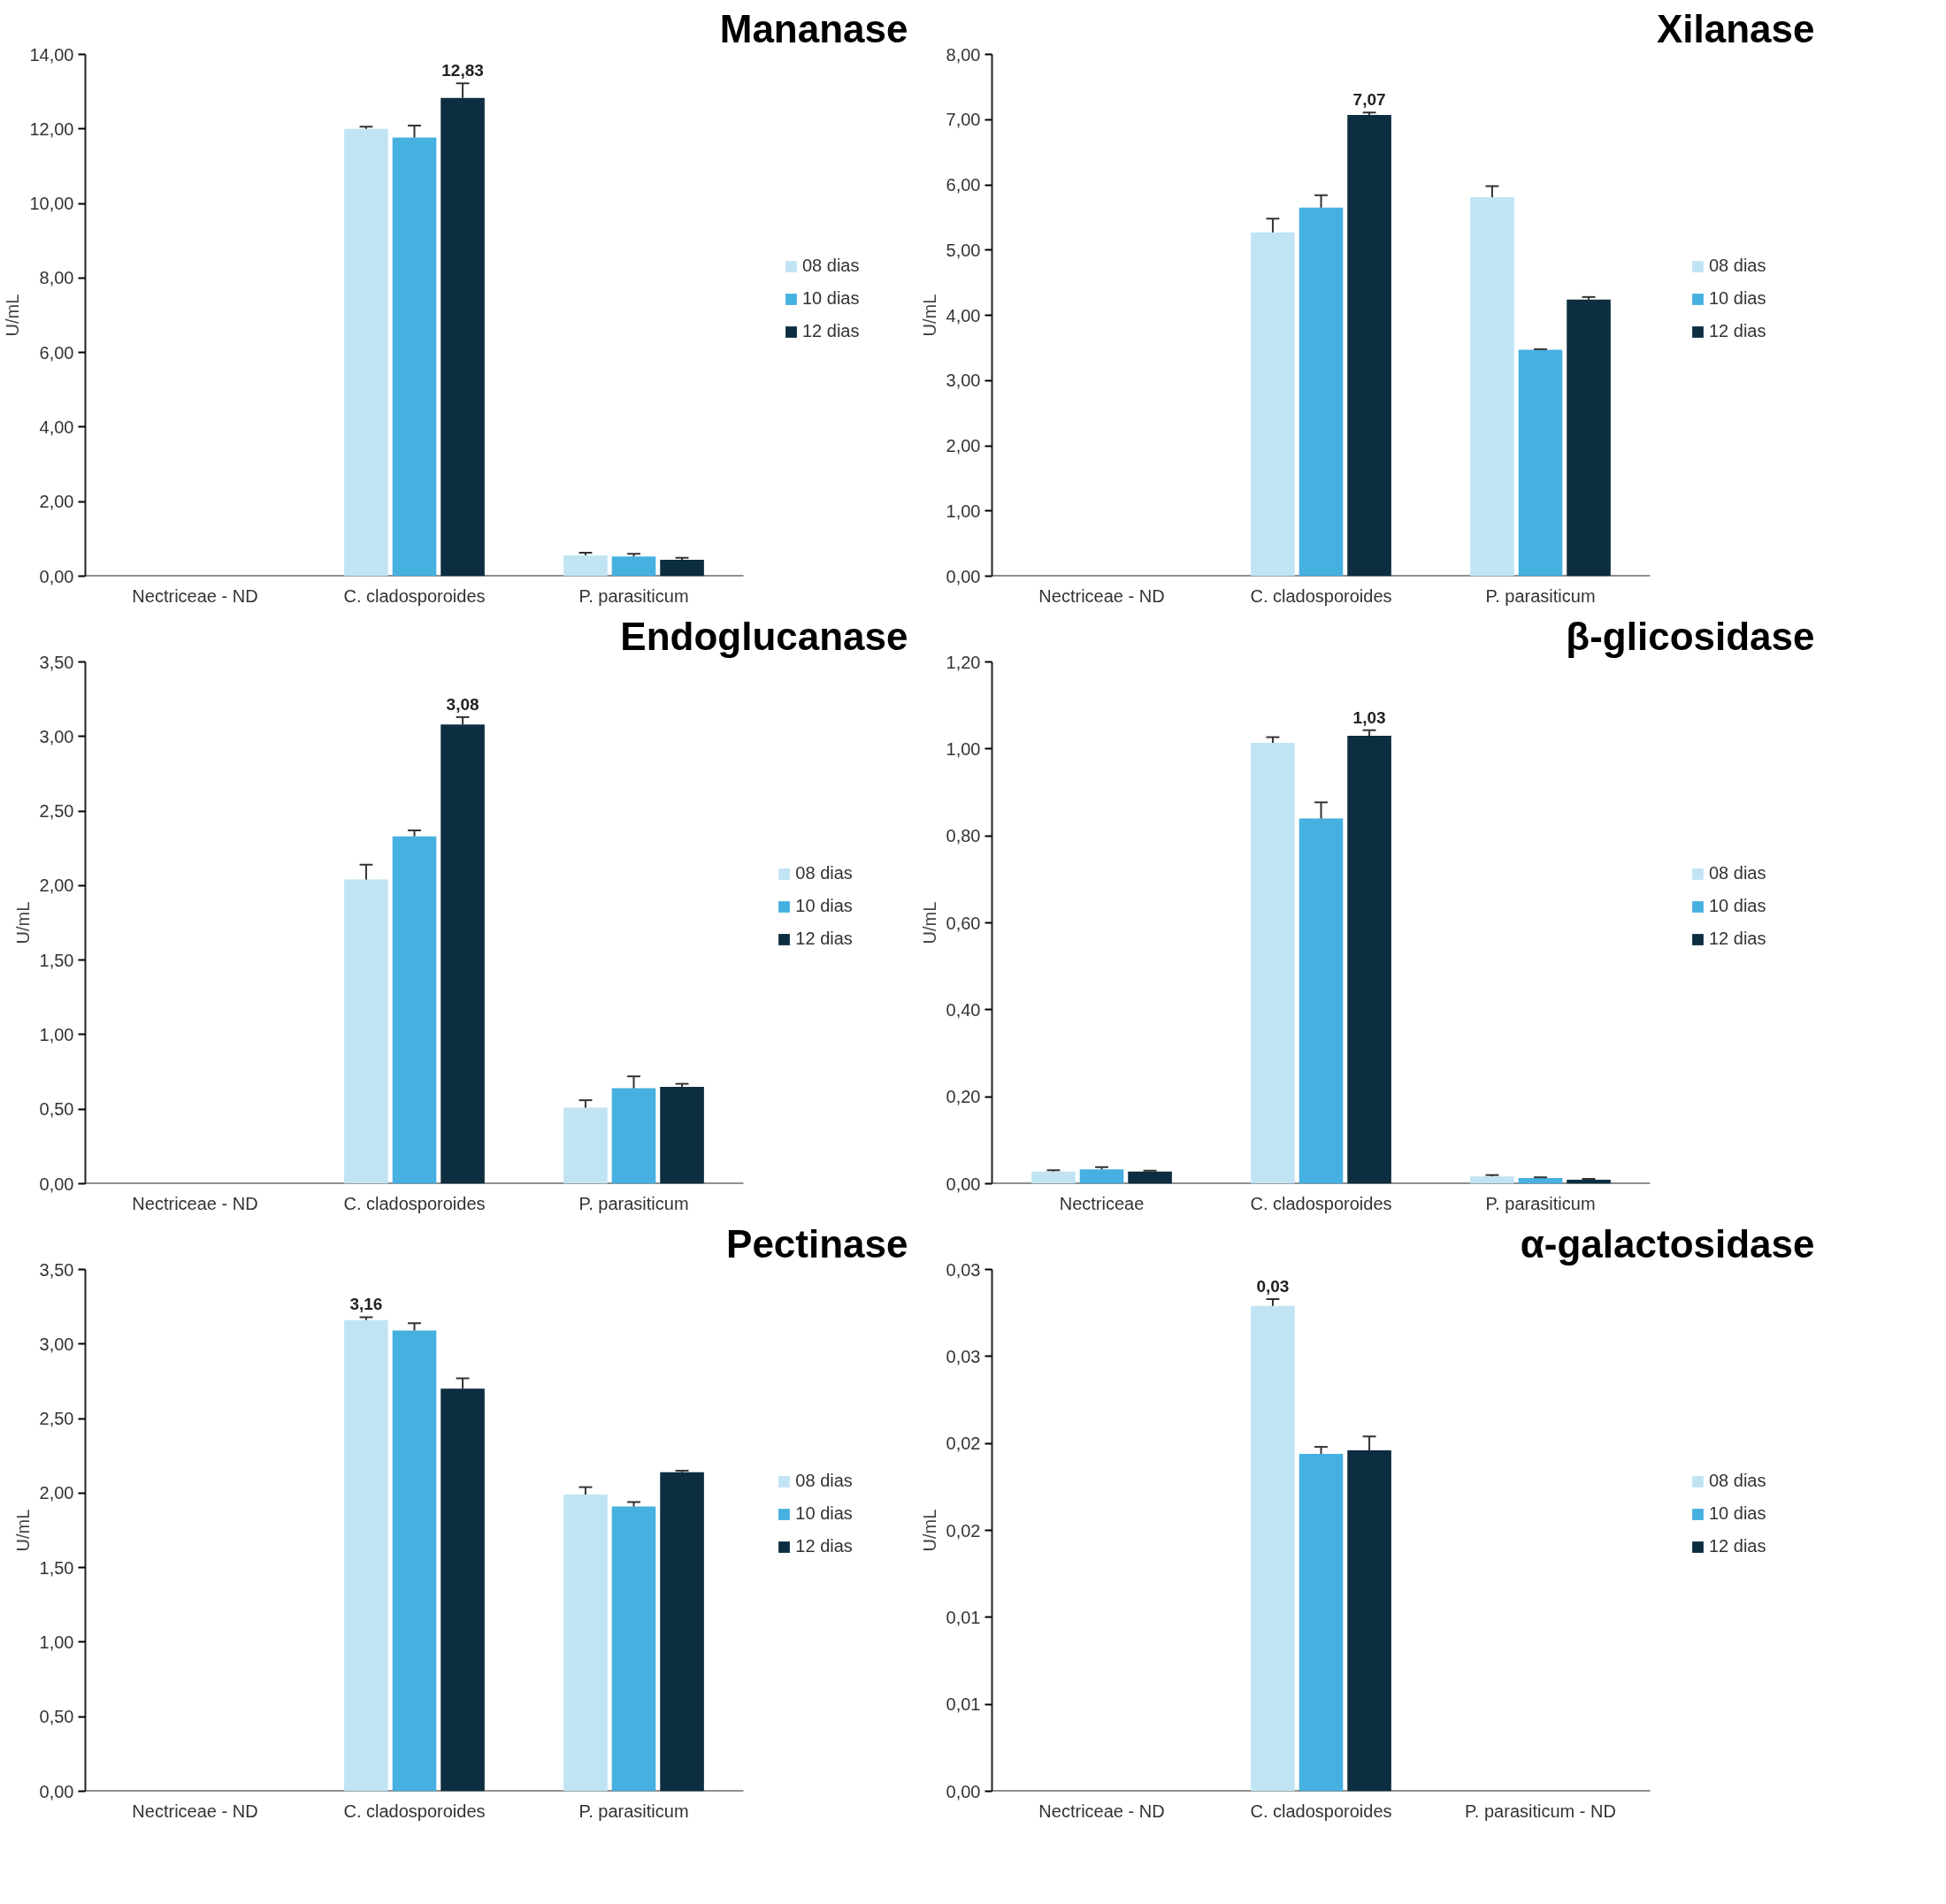 Image resolution: width=1946 pixels, height=1904 pixels. I want to click on y-tick-label: 0,20, so click(963, 1097).